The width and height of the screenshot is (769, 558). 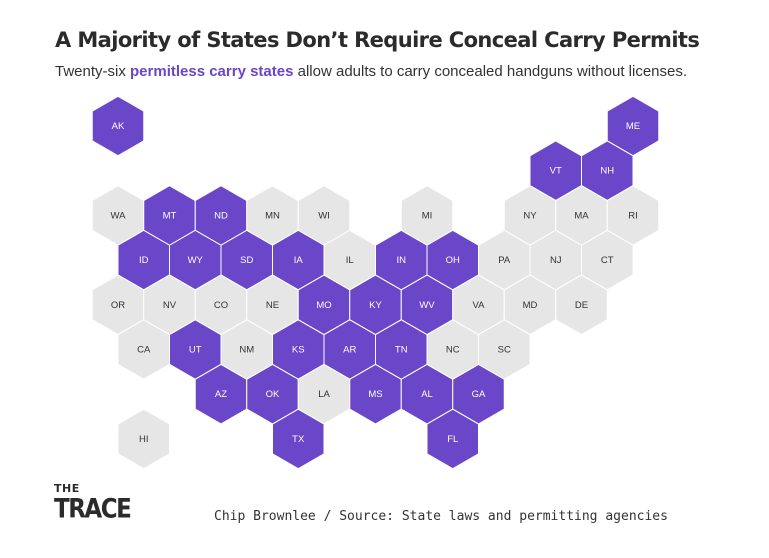 I want to click on state-label: SC, so click(x=504, y=350).